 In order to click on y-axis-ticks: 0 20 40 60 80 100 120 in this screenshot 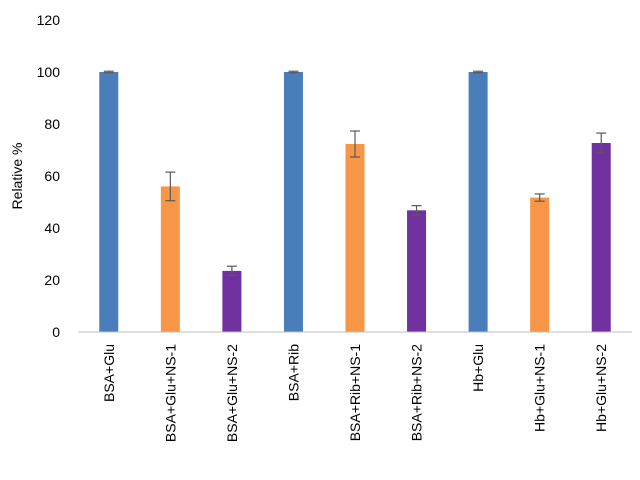, I will do `click(49, 176)`.